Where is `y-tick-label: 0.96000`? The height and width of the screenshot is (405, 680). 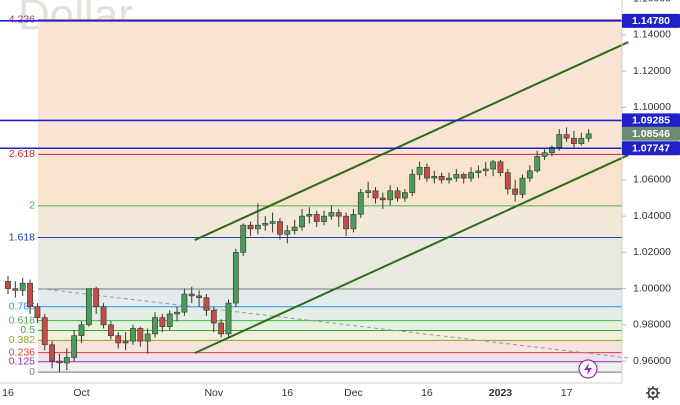 y-tick-label: 0.96000 is located at coordinates (652, 361).